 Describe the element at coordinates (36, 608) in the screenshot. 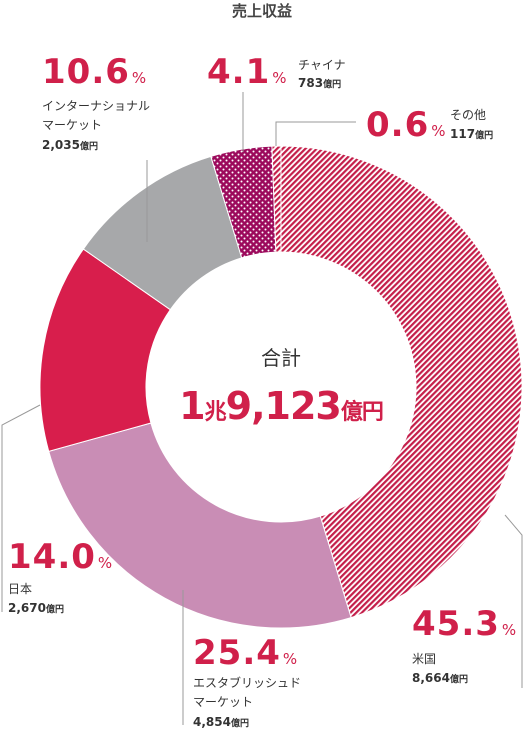

I see `amount-label: 2,670億円` at that location.